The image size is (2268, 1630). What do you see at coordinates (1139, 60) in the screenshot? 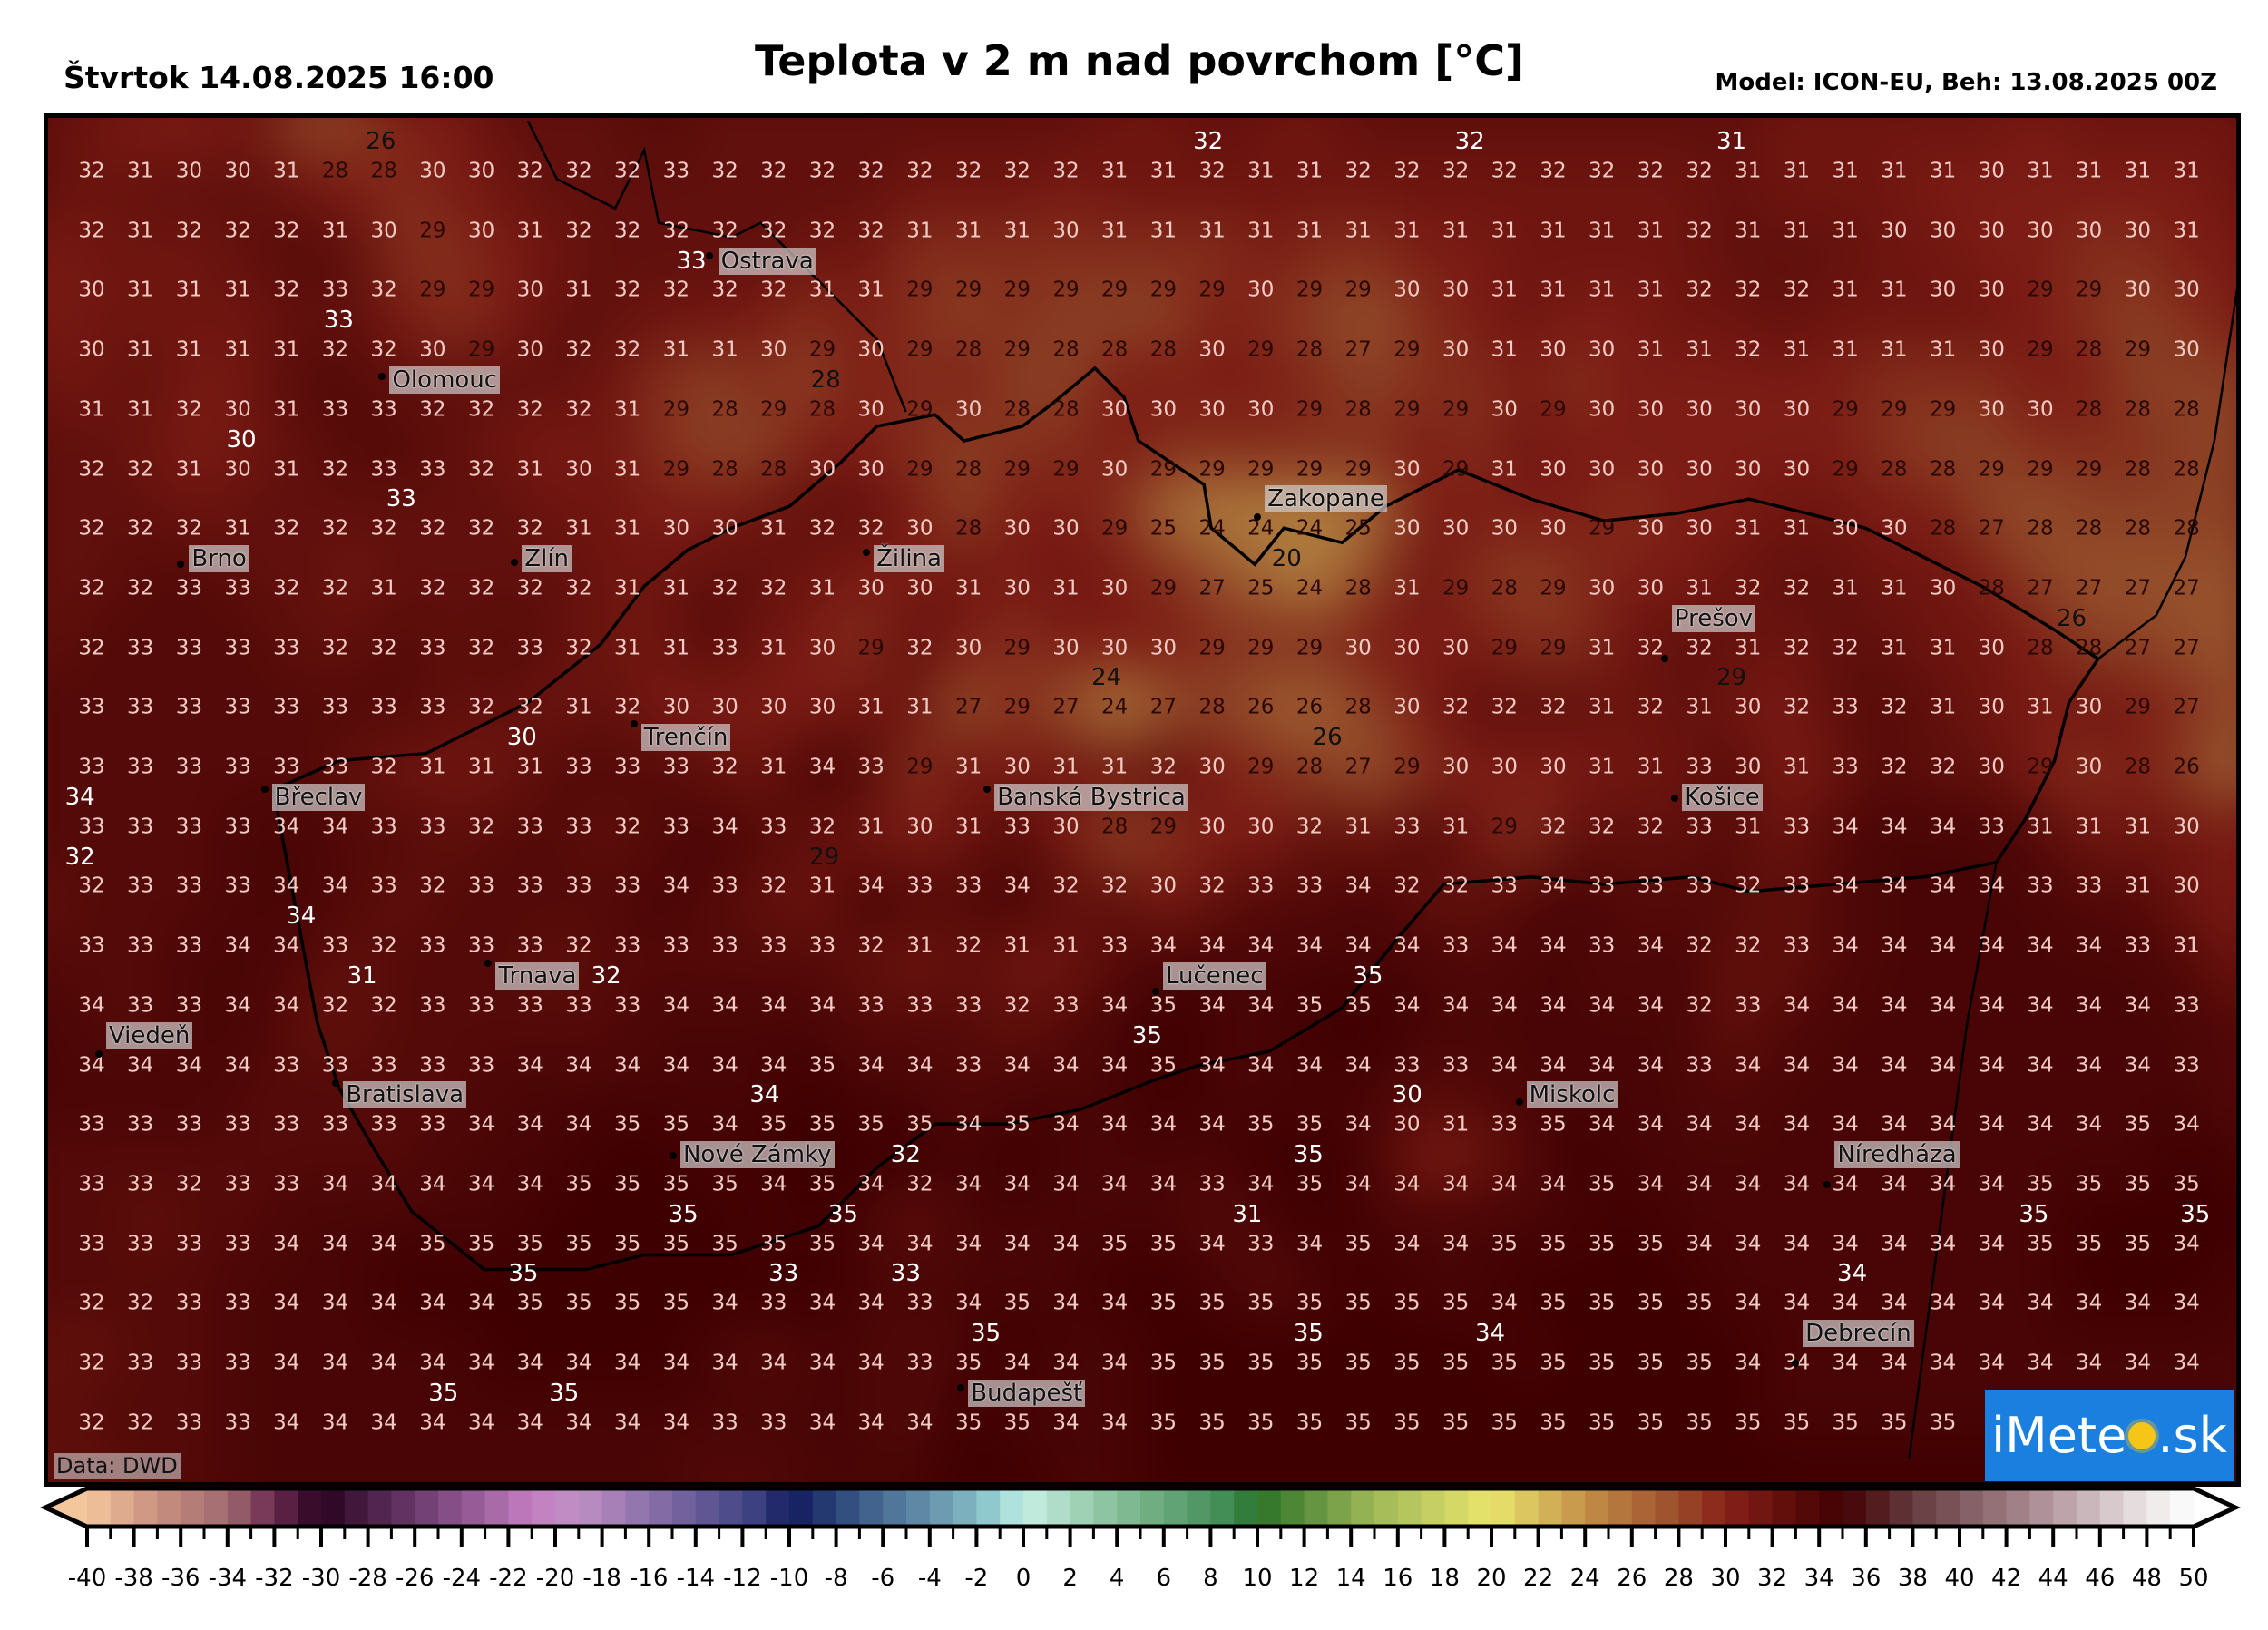
I see `map-title: Teplota v 2 m nad povrchom [°C]` at bounding box center [1139, 60].